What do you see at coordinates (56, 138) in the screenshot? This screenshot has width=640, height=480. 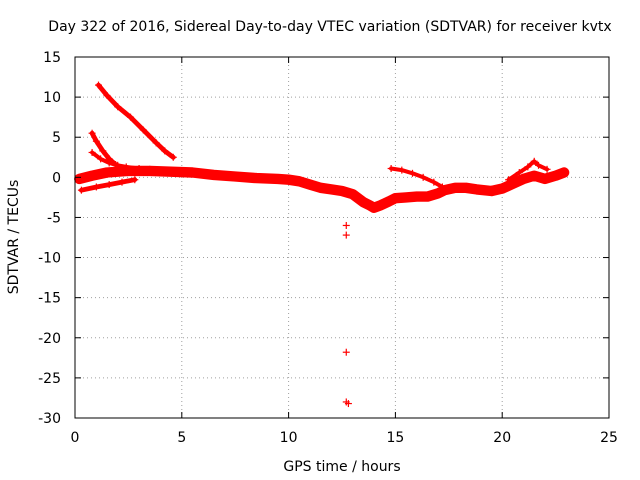 I see `y-tick-label: 5` at bounding box center [56, 138].